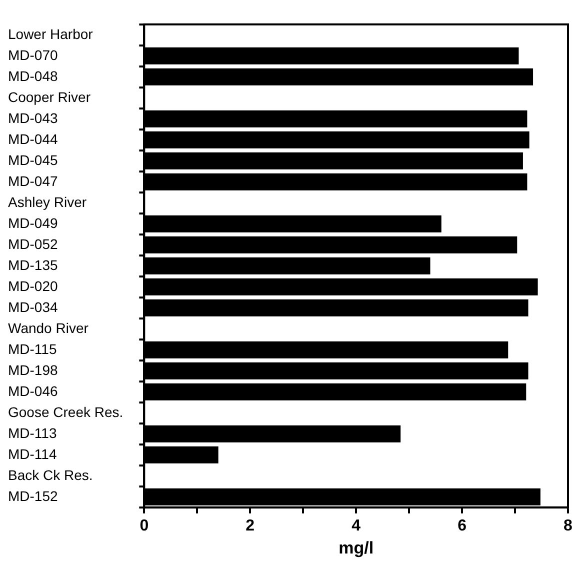  I want to click on x-tick-label: 8, so click(568, 525).